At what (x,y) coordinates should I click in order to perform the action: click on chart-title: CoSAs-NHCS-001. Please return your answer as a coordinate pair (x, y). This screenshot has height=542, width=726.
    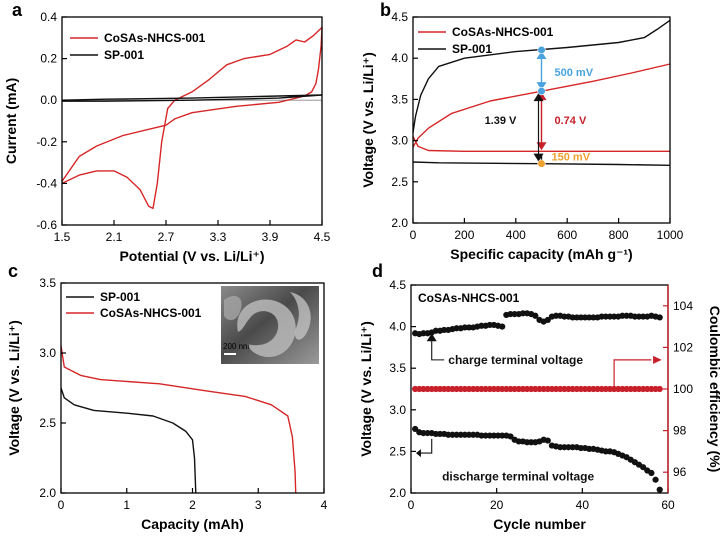
    Looking at the image, I should click on (469, 298).